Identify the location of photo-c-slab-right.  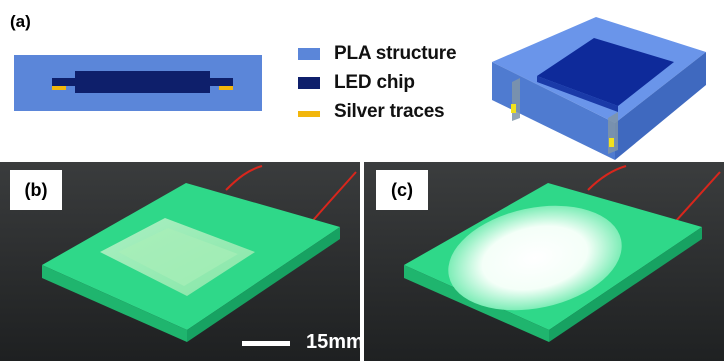
(625, 284).